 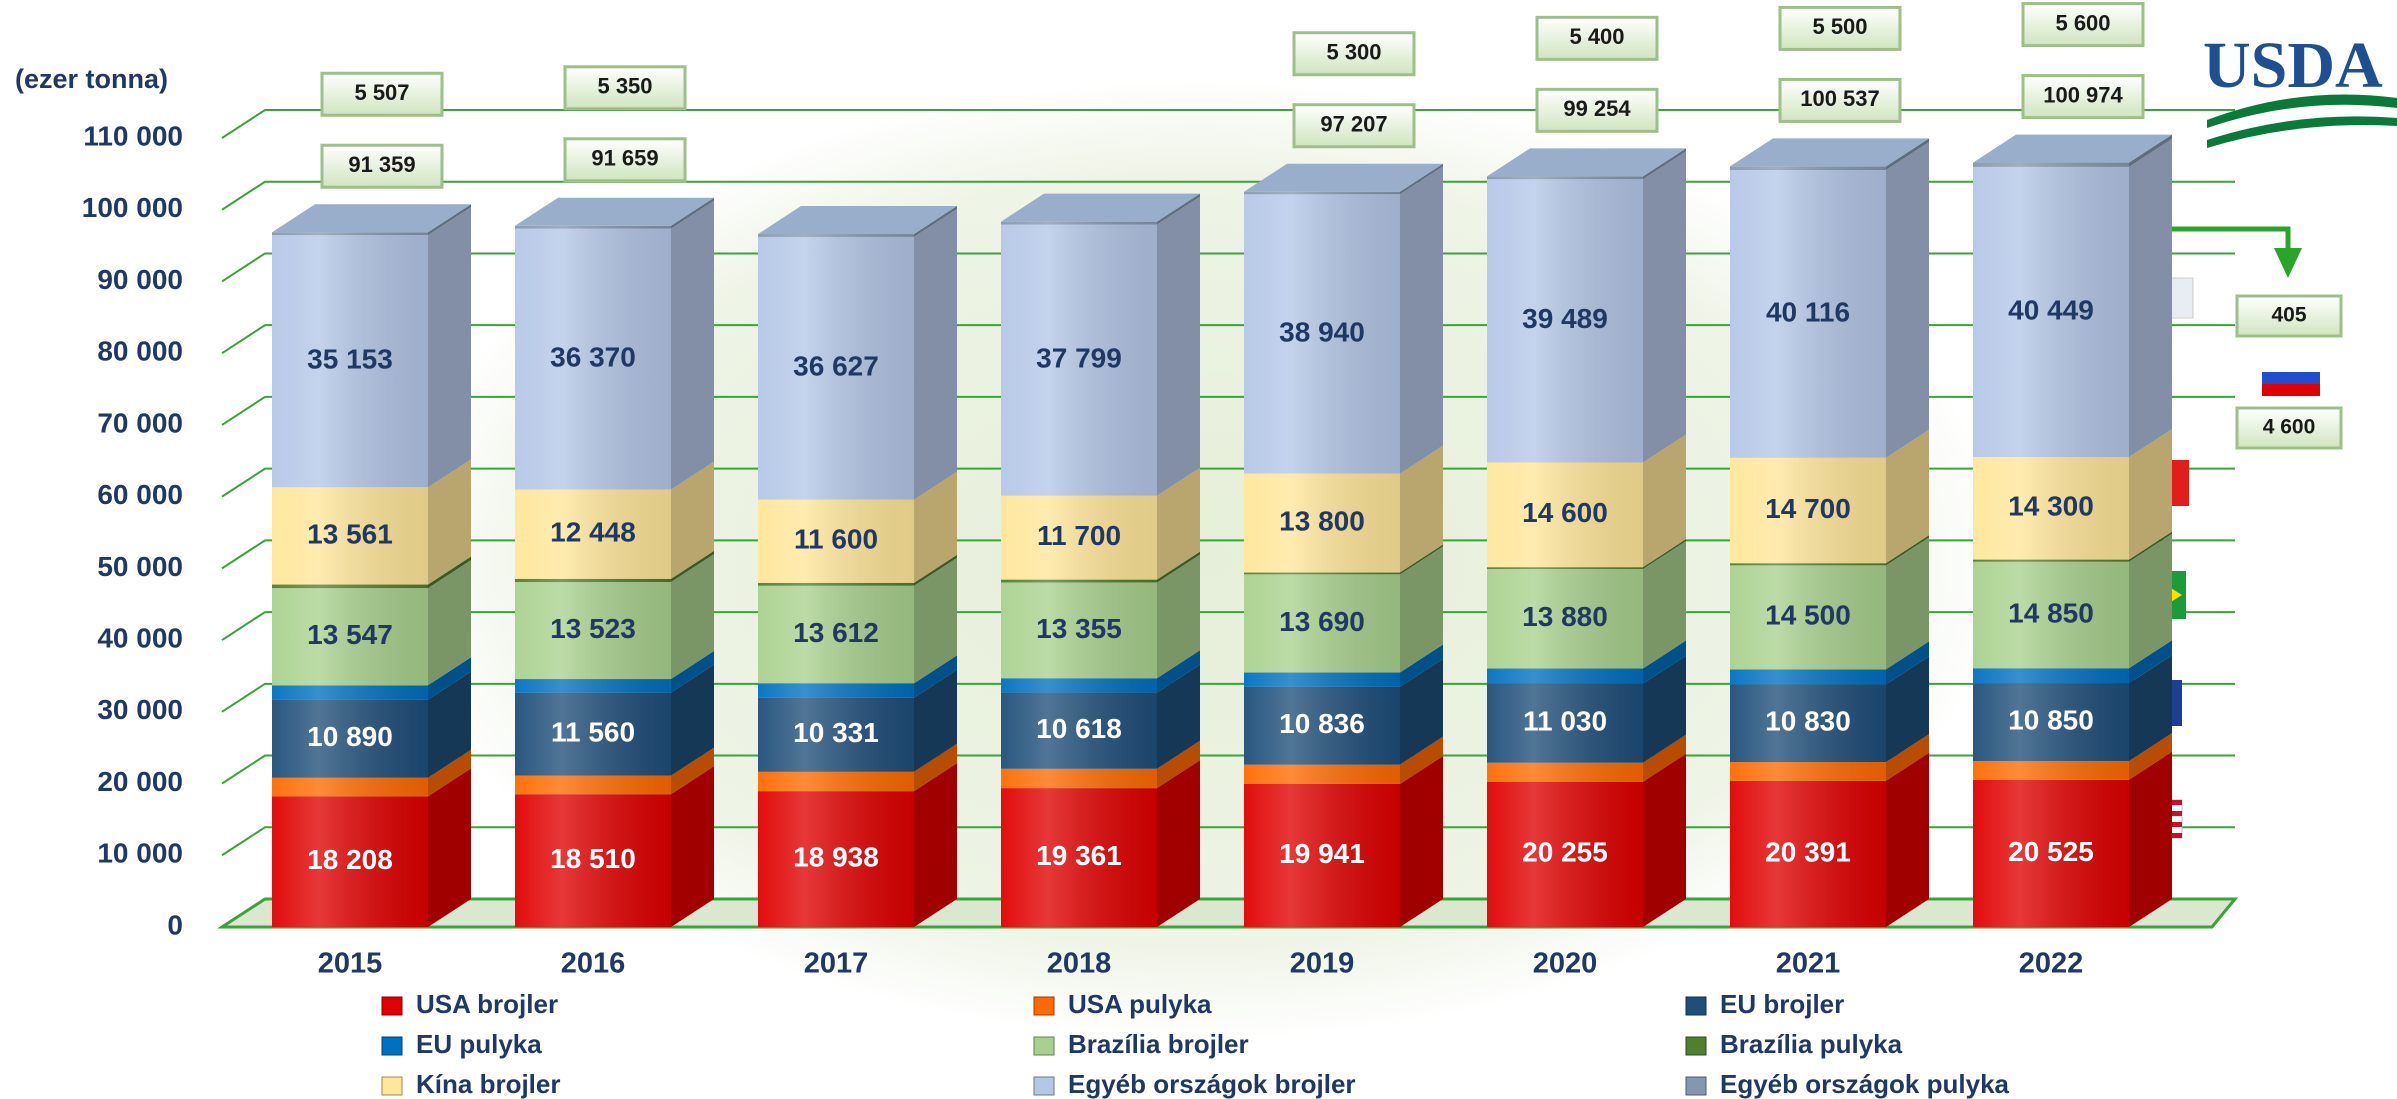 I want to click on x-tick-label: 2015, so click(x=350, y=964).